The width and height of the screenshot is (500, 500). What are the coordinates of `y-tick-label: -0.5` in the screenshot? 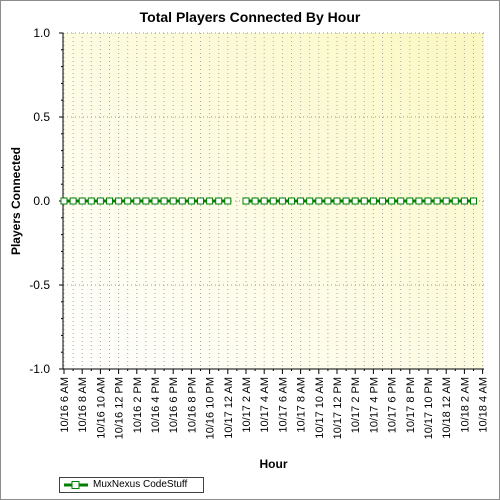 It's located at (39, 285).